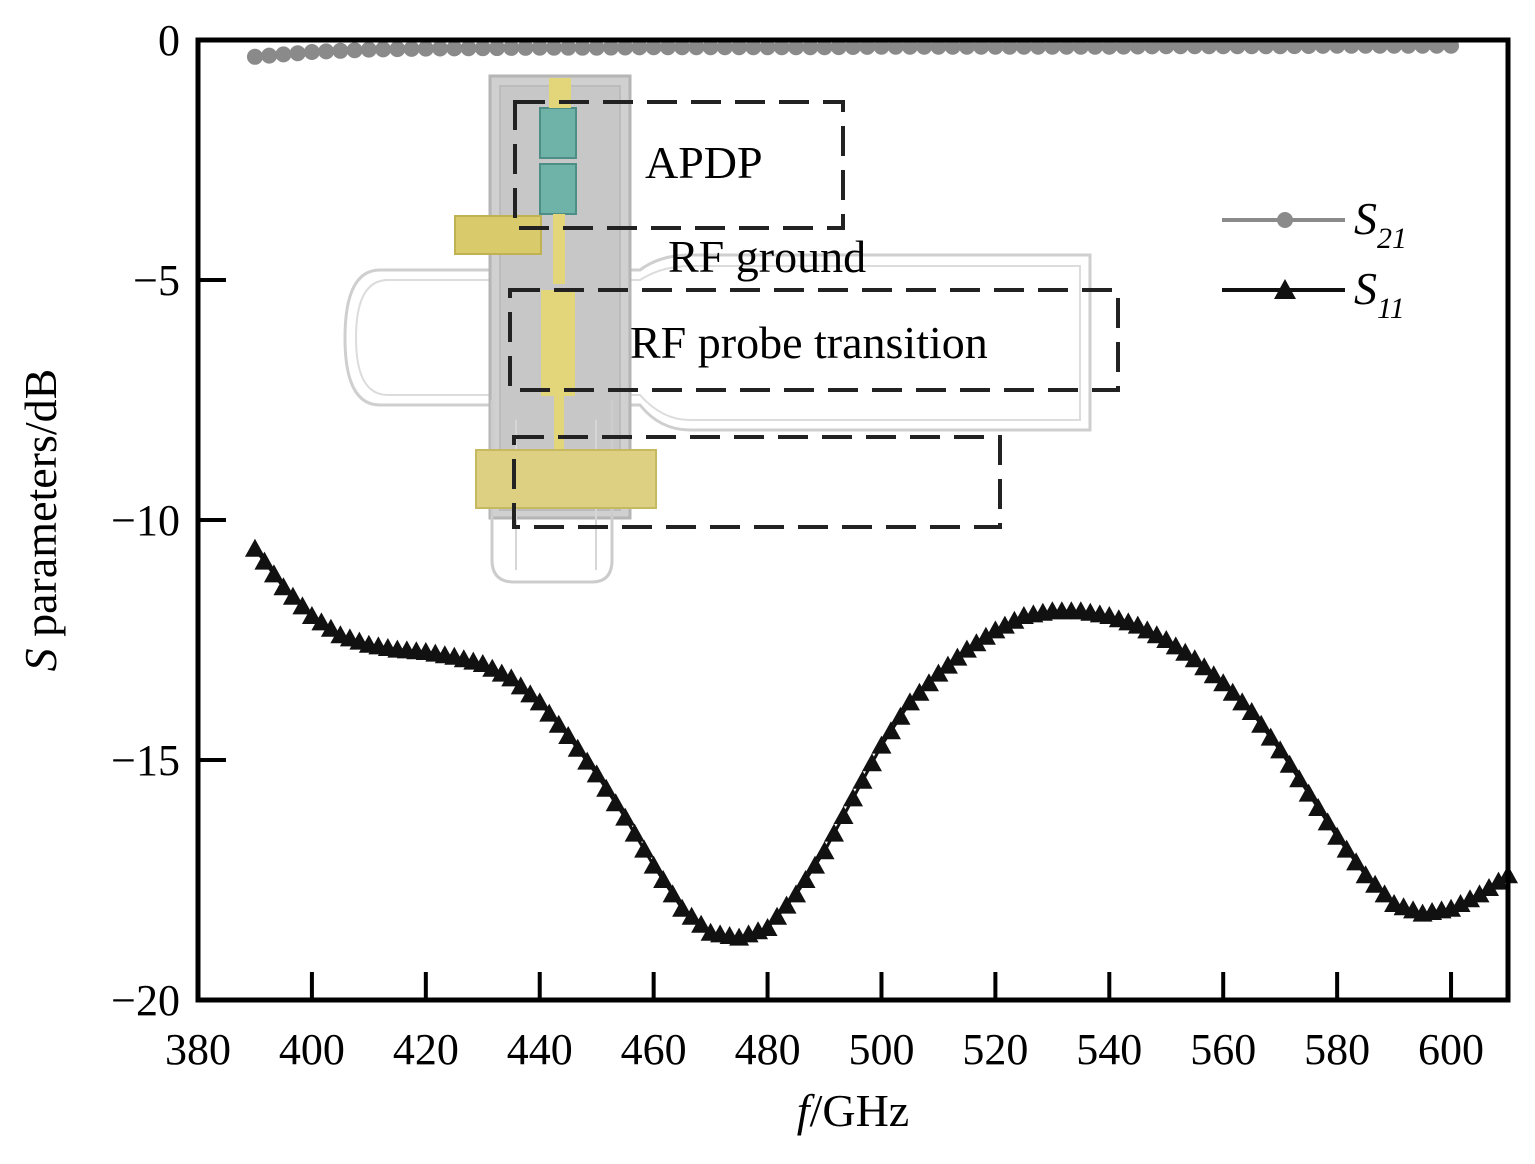  What do you see at coordinates (558, 189) in the screenshot?
I see `apdp-diode-bottom` at bounding box center [558, 189].